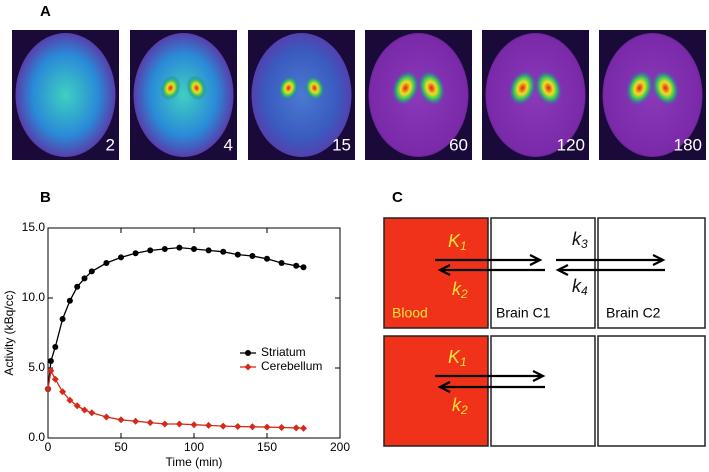 The image size is (709, 472). Describe the element at coordinates (410, 313) in the screenshot. I see `compartment-label: Blood` at that location.